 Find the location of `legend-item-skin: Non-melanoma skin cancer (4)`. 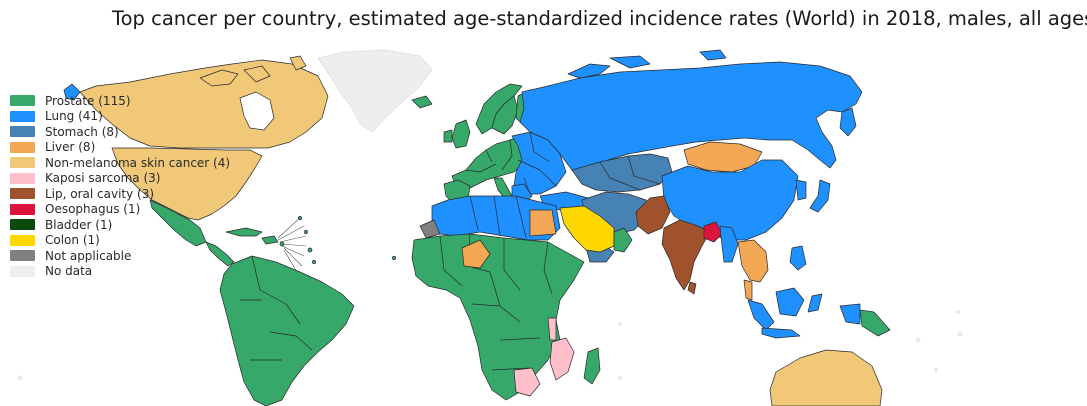

legend-item-skin: Non-melanoma skin cancer (4) is located at coordinates (120, 163).